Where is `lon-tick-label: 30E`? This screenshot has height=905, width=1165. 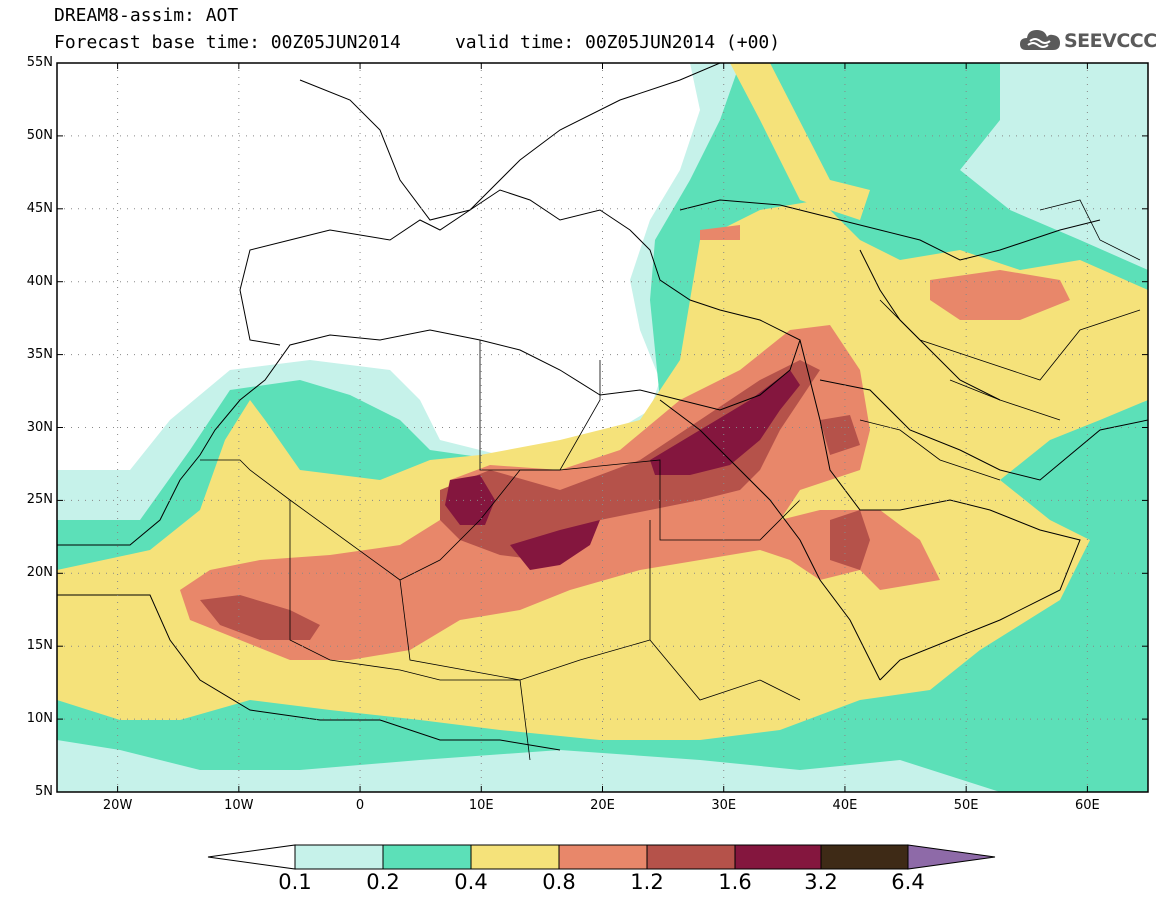 lon-tick-label: 30E is located at coordinates (724, 805).